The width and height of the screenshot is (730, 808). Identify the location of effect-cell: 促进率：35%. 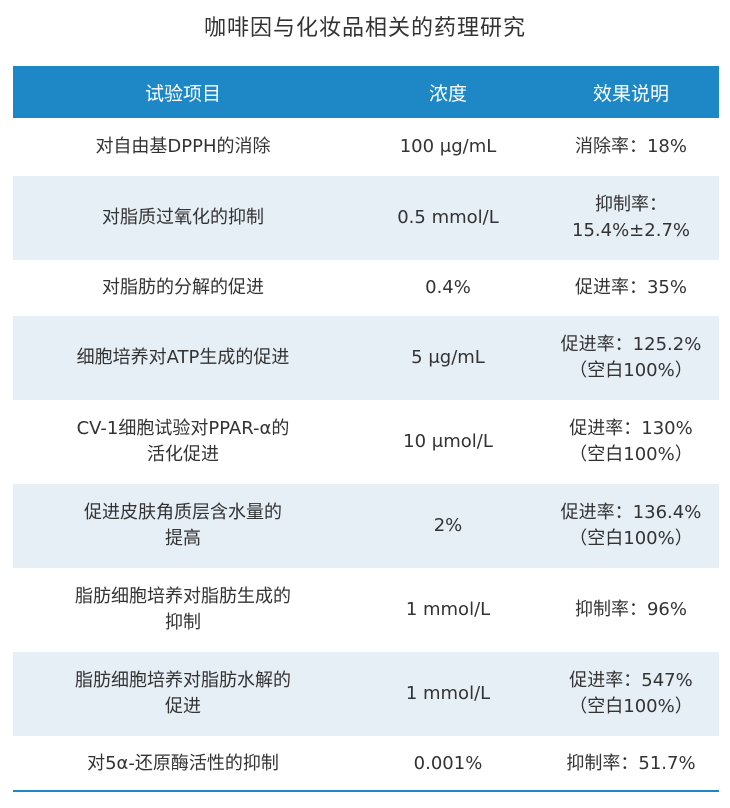
(631, 288).